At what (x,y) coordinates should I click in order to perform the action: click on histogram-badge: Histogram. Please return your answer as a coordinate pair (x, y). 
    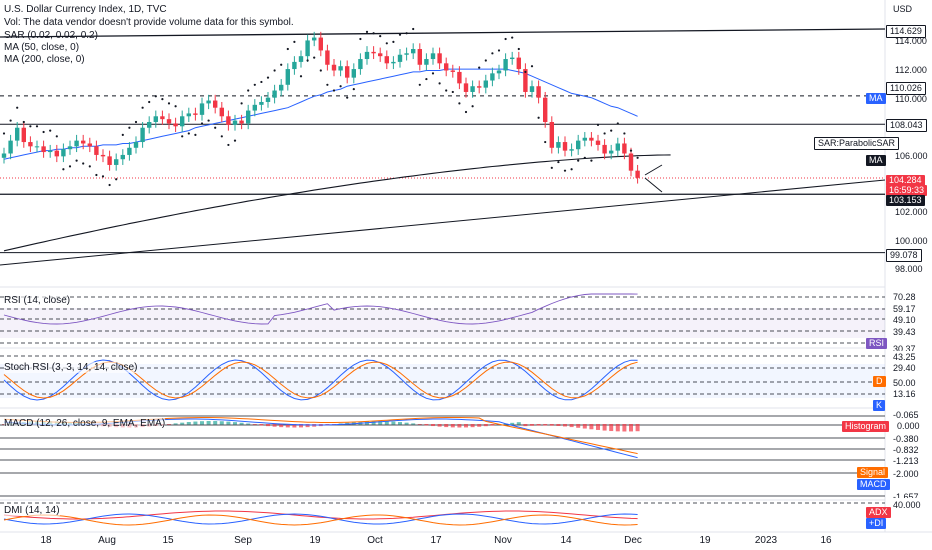
    Looking at the image, I should click on (866, 426).